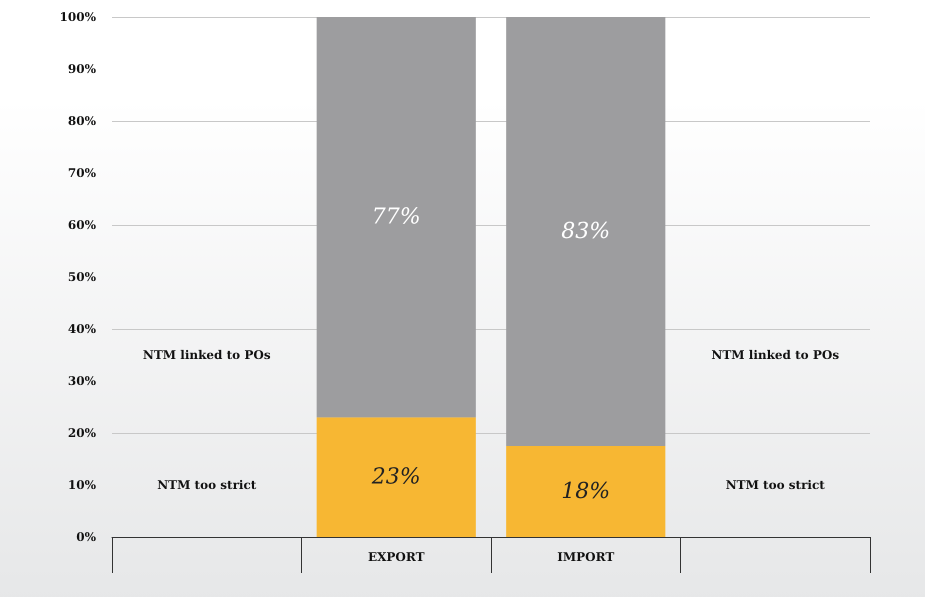  Describe the element at coordinates (78, 17) in the screenshot. I see `y-tick-label: 100%` at that location.